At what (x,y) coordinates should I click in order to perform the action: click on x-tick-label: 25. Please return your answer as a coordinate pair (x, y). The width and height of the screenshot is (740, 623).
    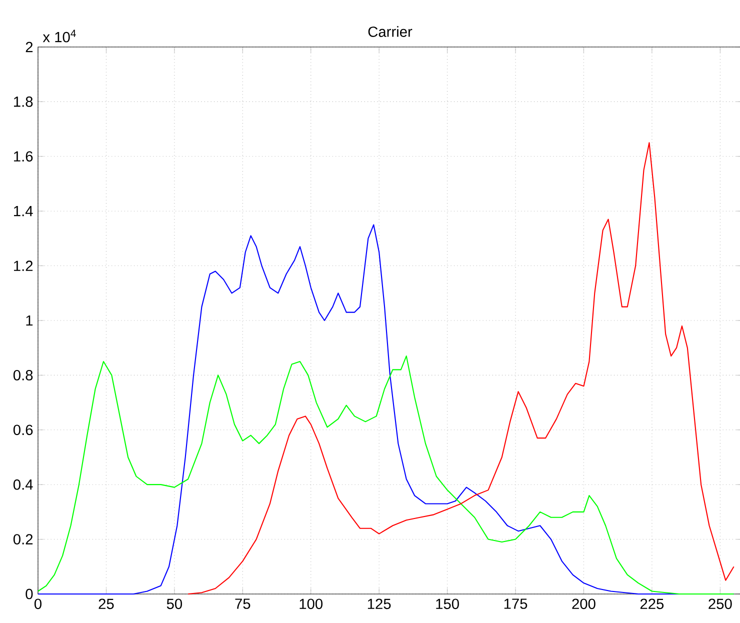
    Looking at the image, I should click on (106, 604).